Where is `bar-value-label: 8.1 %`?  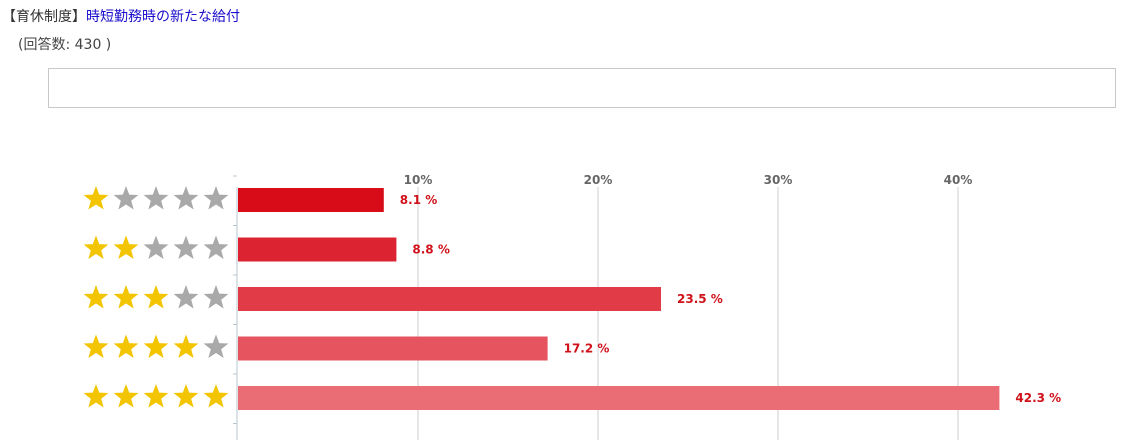 bar-value-label: 8.1 % is located at coordinates (418, 200).